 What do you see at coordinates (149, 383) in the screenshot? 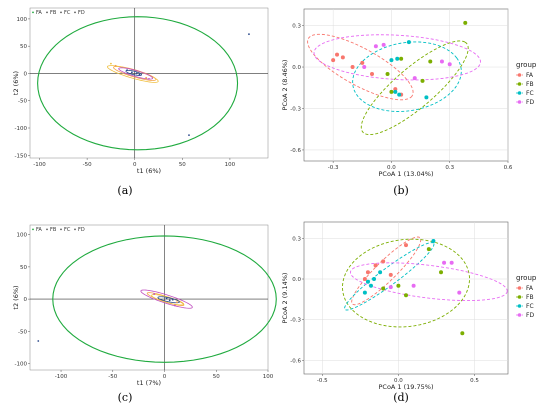
I see `x-axis-label: t1 (7%)` at bounding box center [149, 383].